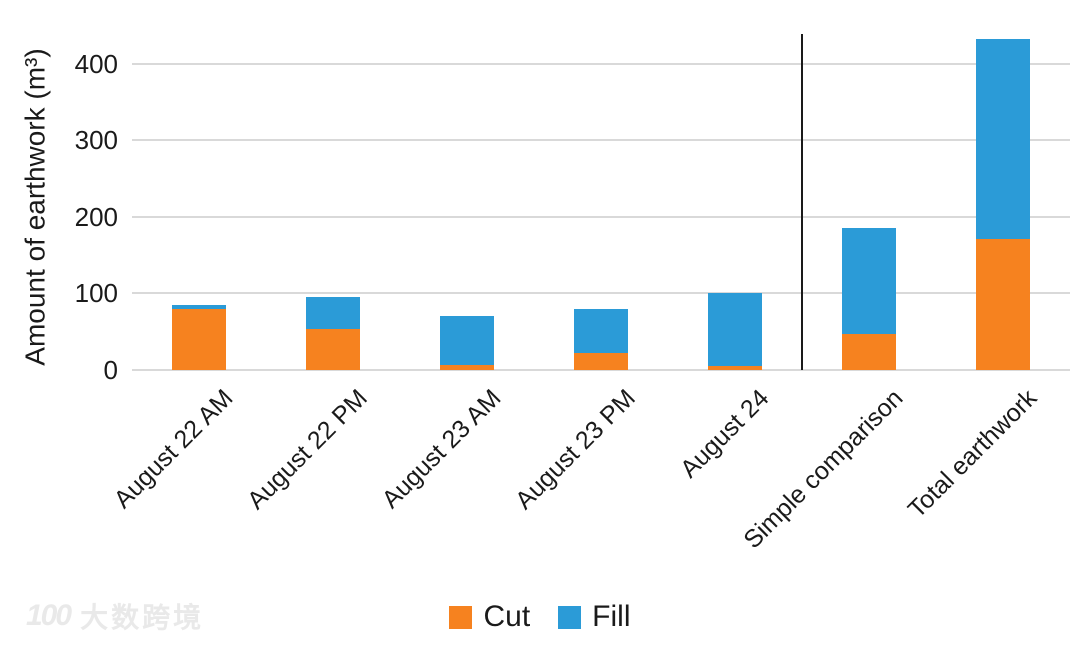  Describe the element at coordinates (507, 616) in the screenshot. I see `legend-label-cut: Cut` at that location.